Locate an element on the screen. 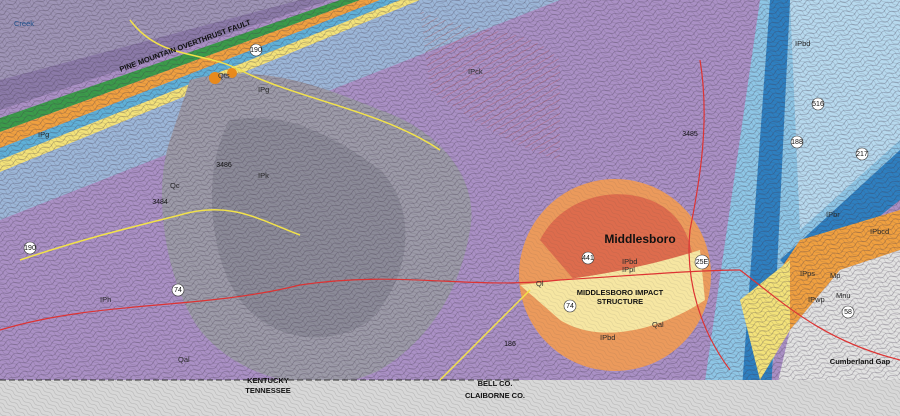  route-number: 25E is located at coordinates (702, 262).